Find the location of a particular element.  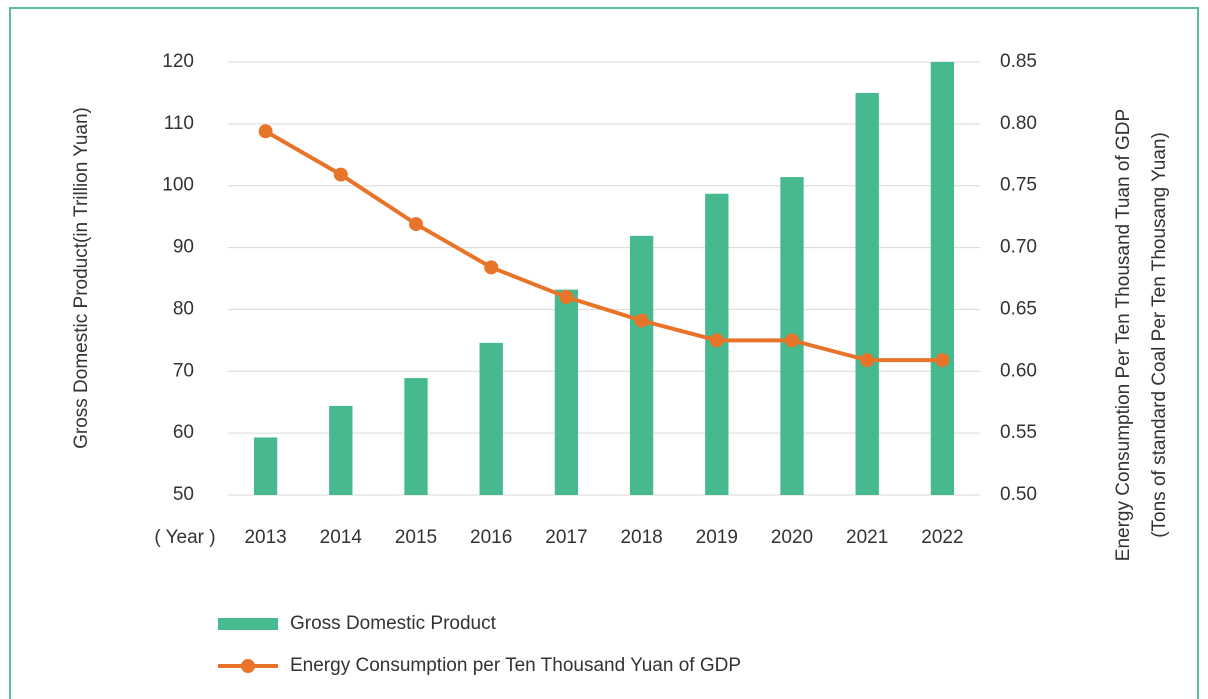

y2-tick-label: 0.55 is located at coordinates (1018, 432).